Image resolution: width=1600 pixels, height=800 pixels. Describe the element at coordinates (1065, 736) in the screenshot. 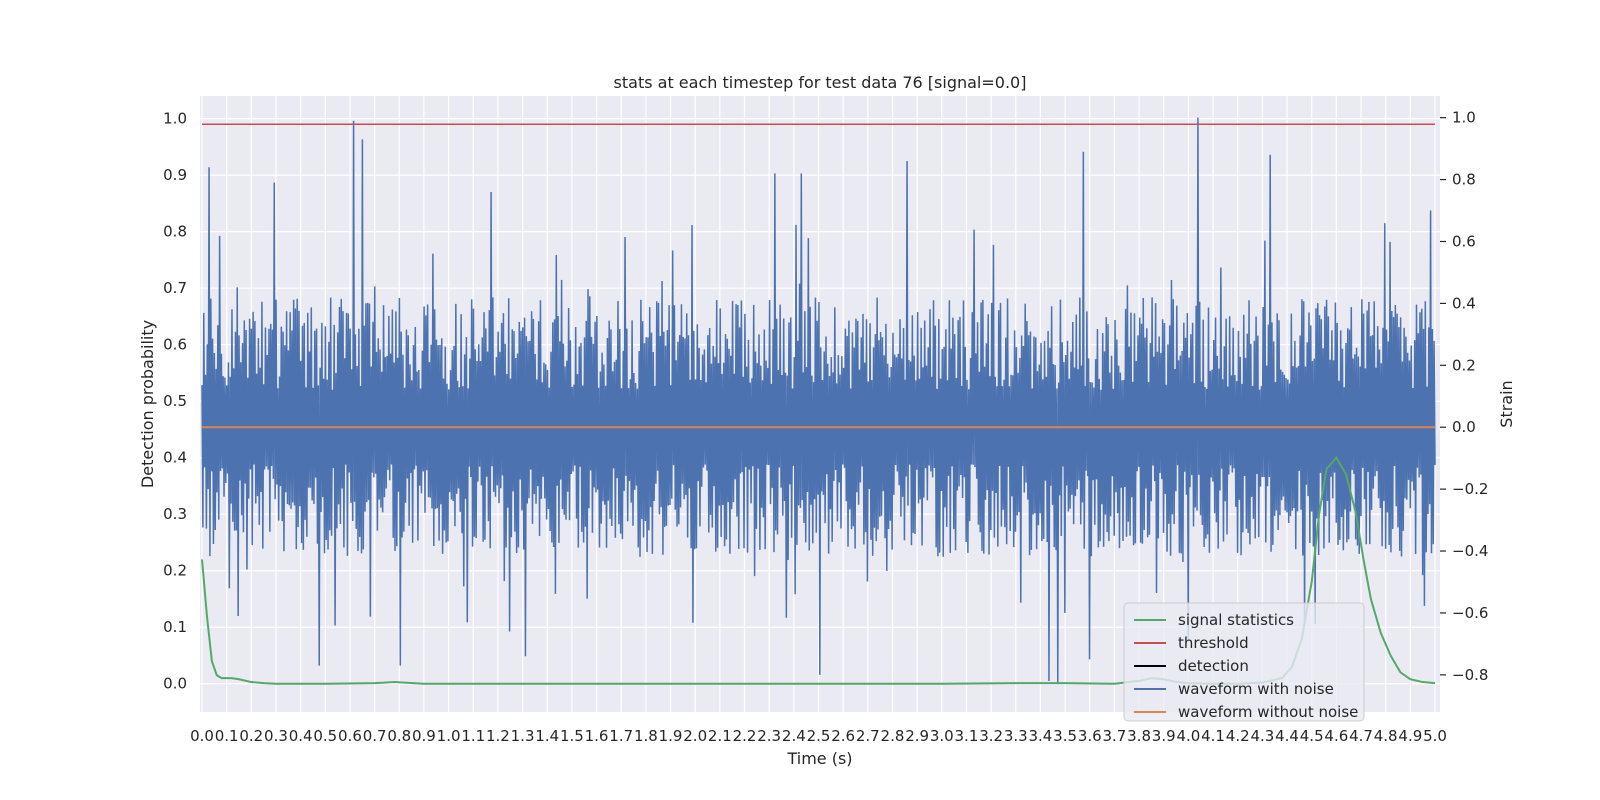

I see `x-tick-label: 3.5` at that location.